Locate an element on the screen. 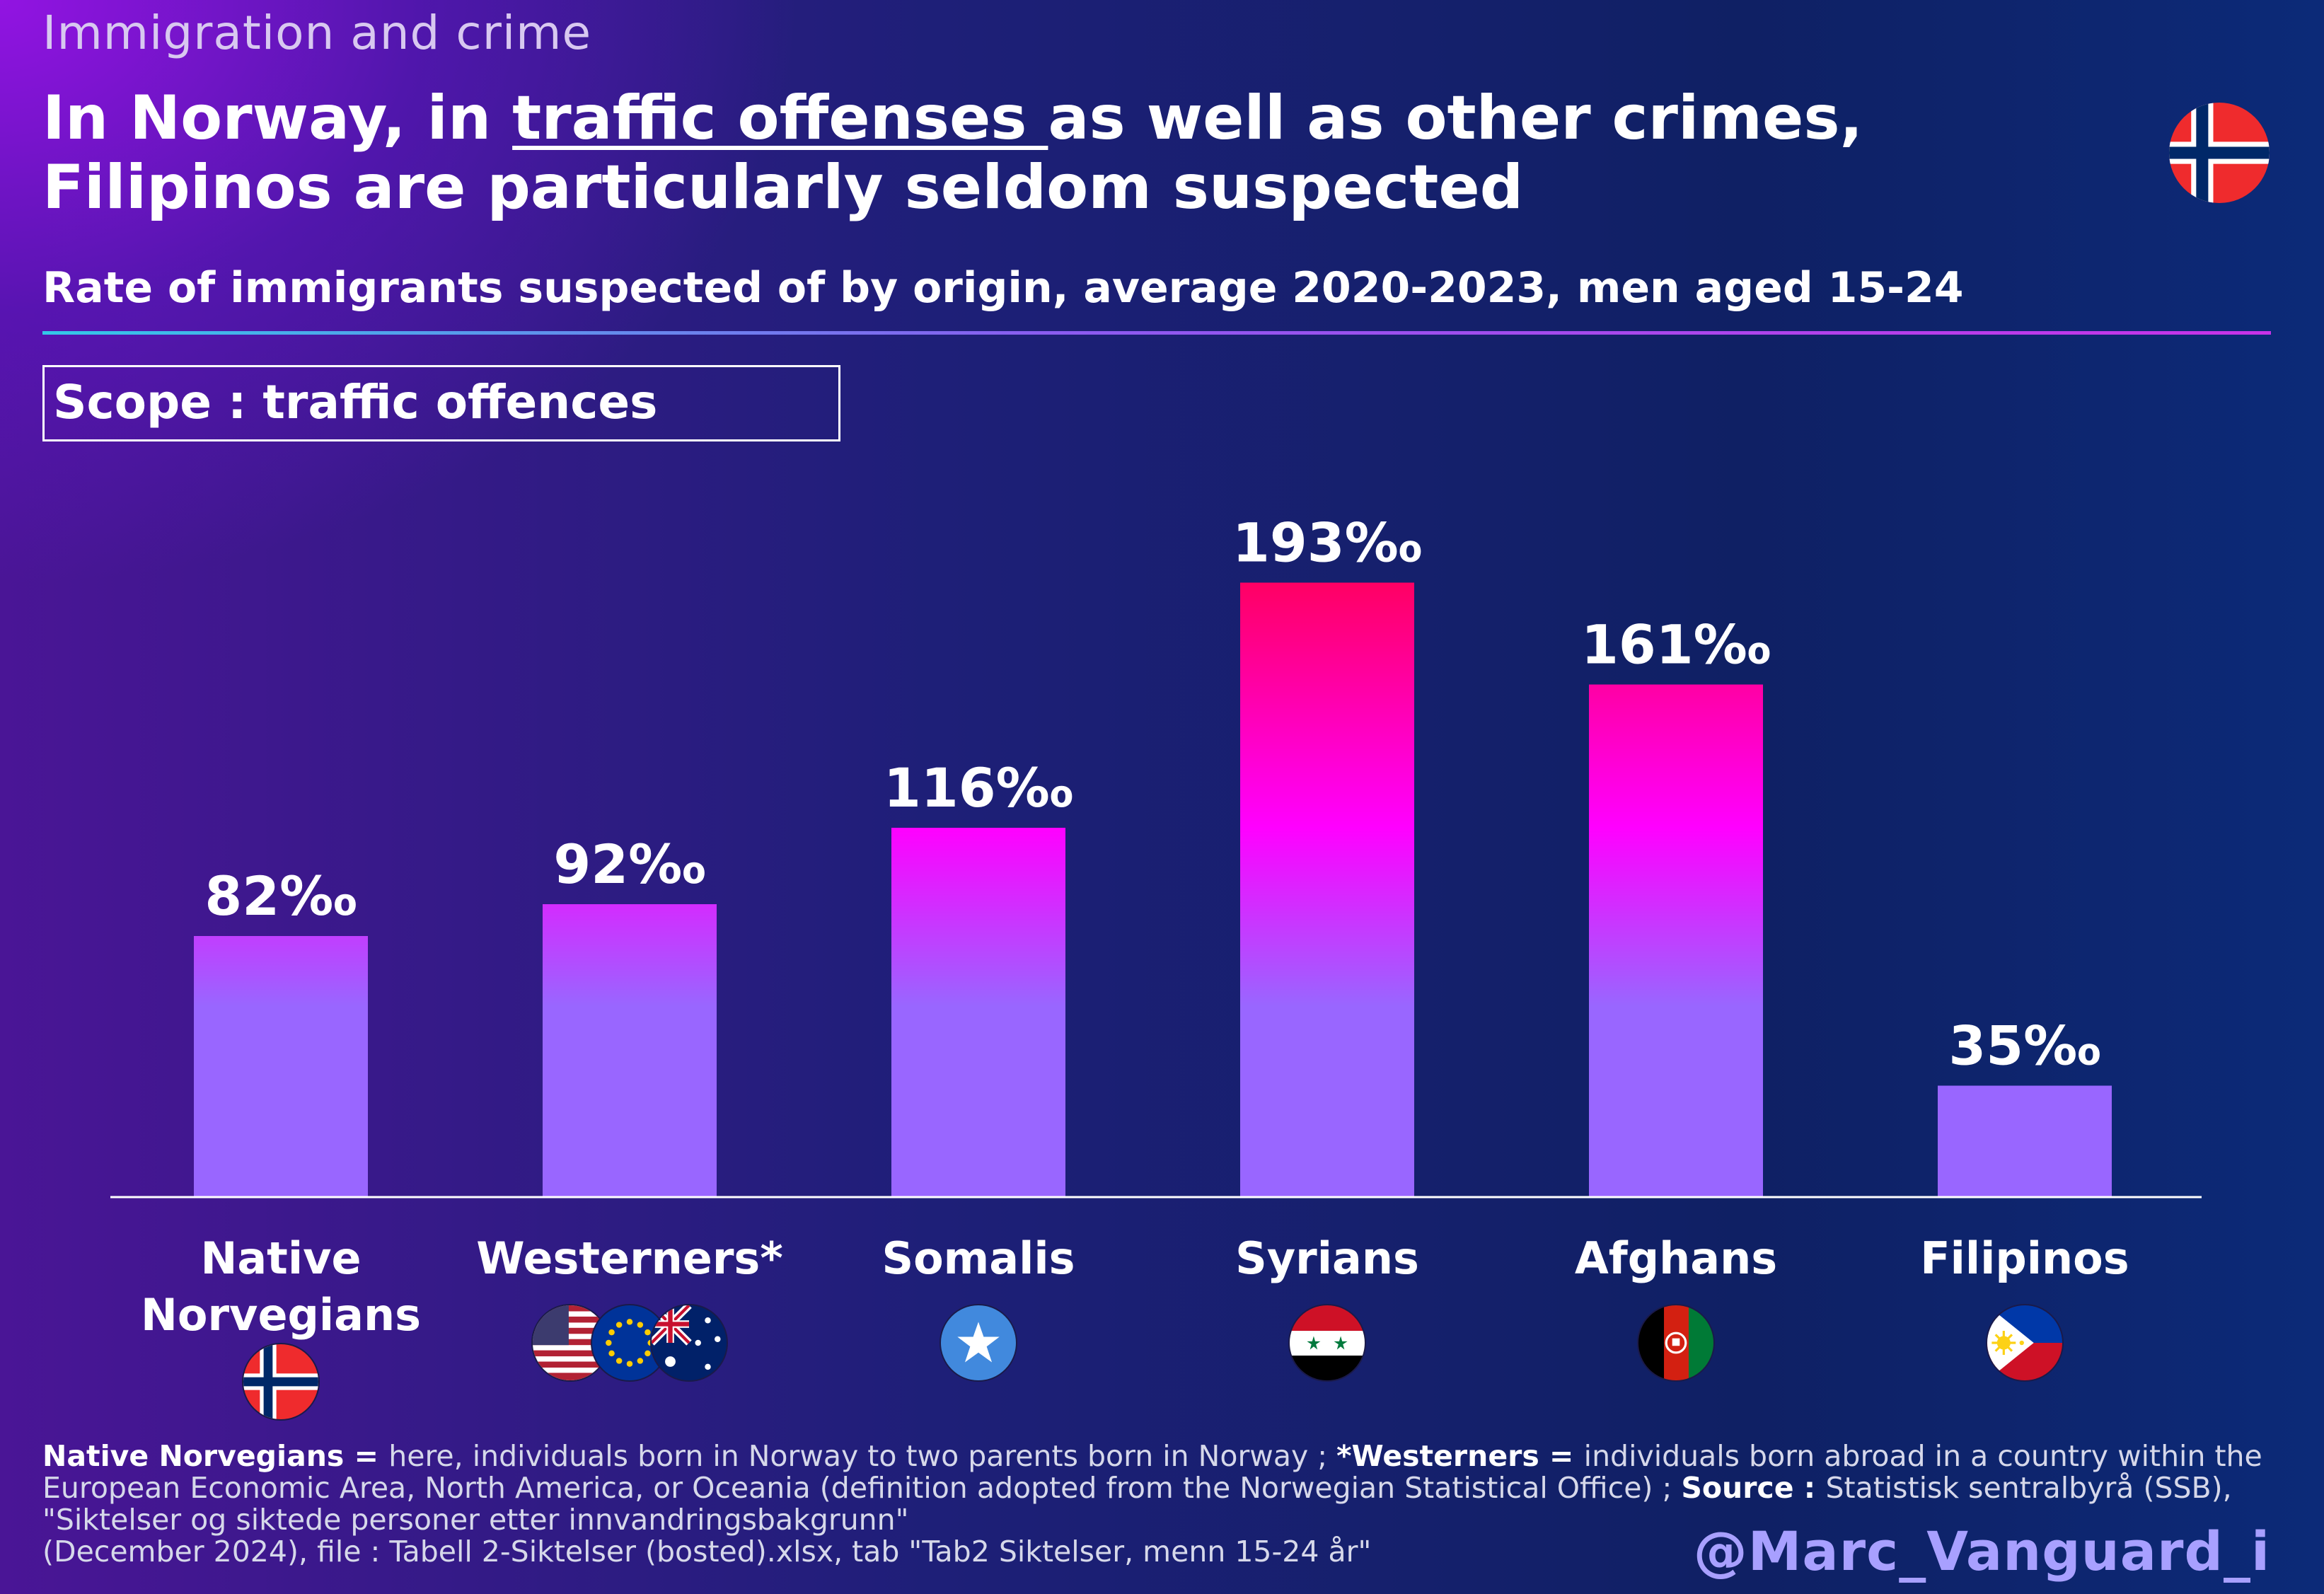 The height and width of the screenshot is (1594, 2324). divider is located at coordinates (1157, 333).